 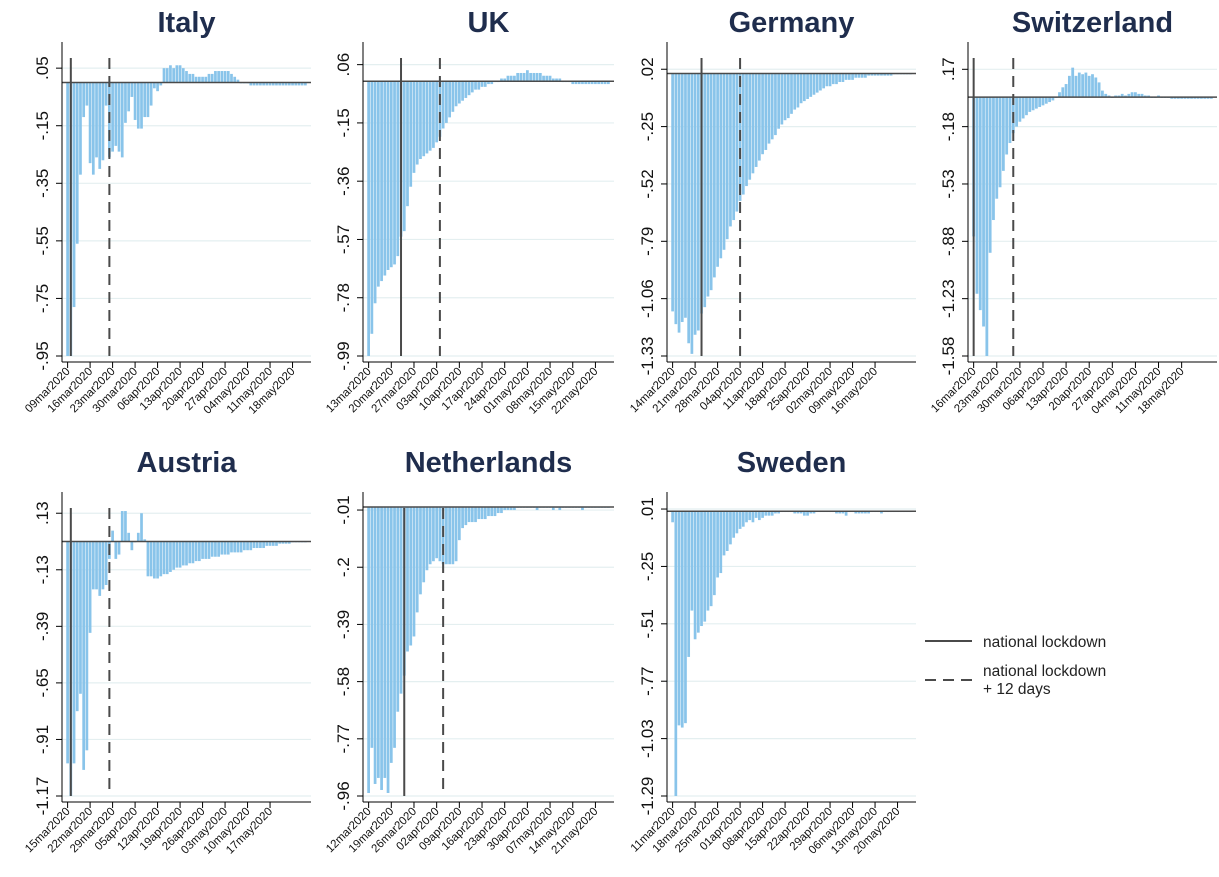 What do you see at coordinates (343, 297) in the screenshot?
I see `y-tick-label: -.78` at bounding box center [343, 297].